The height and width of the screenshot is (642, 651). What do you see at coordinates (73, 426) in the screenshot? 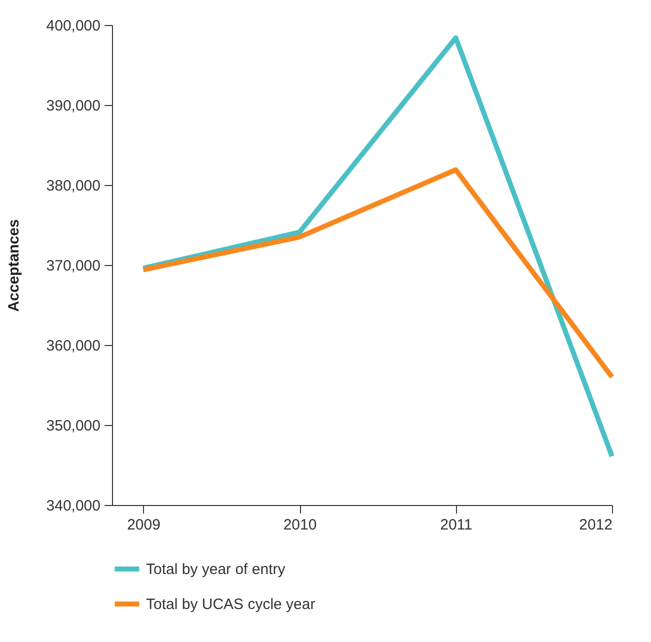
I see `y-tick-label: 350,000` at bounding box center [73, 426].